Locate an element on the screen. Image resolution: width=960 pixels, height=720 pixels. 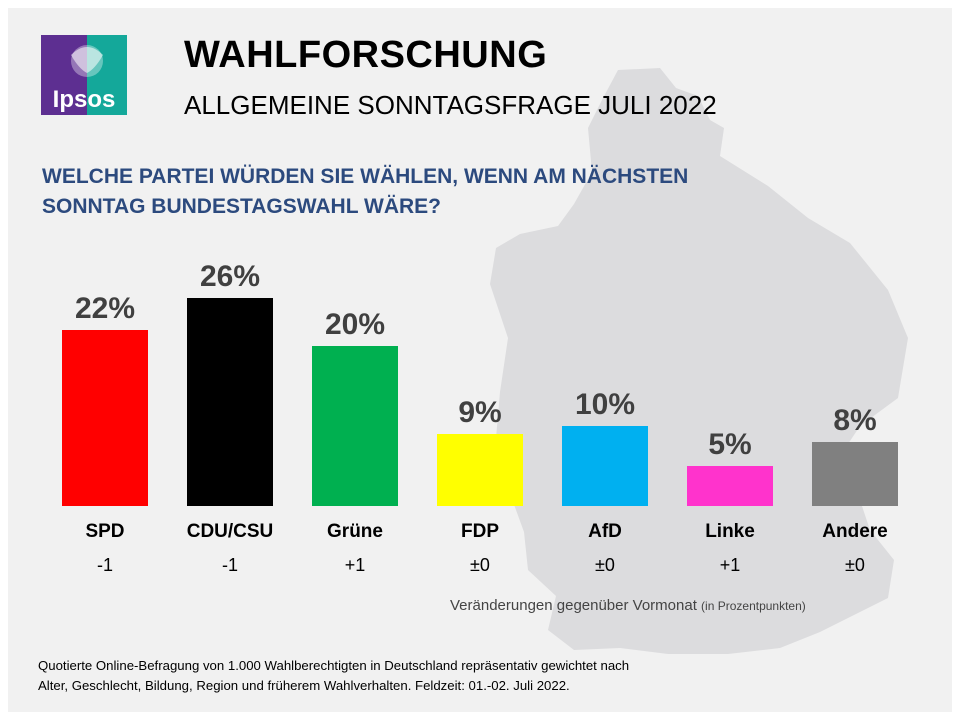
category-label-0: SPD is located at coordinates (104, 531).